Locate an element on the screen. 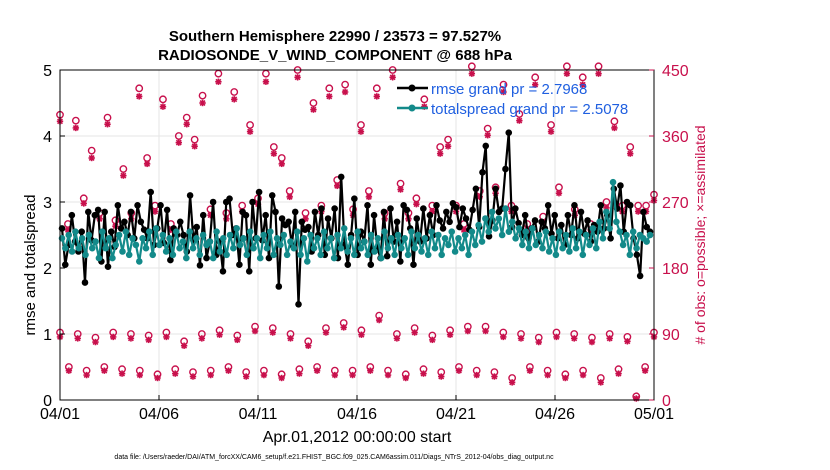 This screenshot has width=830, height=470. y-left-tick-label: 1 is located at coordinates (47, 335).